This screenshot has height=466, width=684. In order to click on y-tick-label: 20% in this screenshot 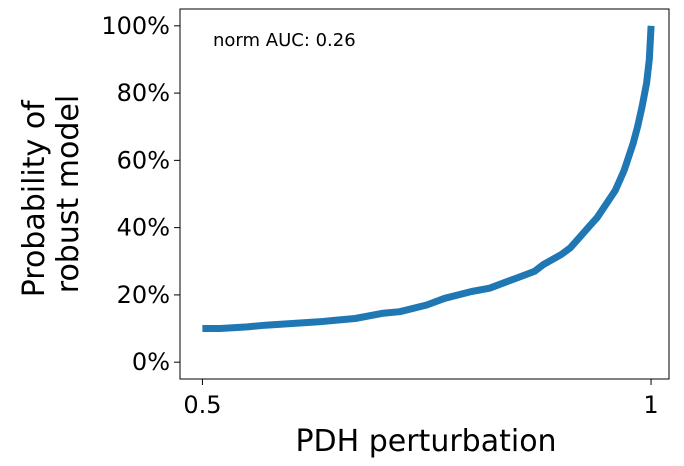, I will do `click(143, 295)`.